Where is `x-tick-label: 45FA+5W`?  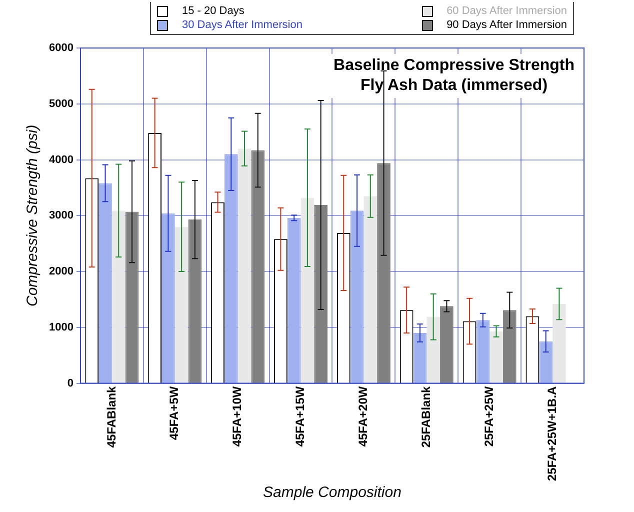 x-tick-label: 45FA+5W is located at coordinates (174, 413).